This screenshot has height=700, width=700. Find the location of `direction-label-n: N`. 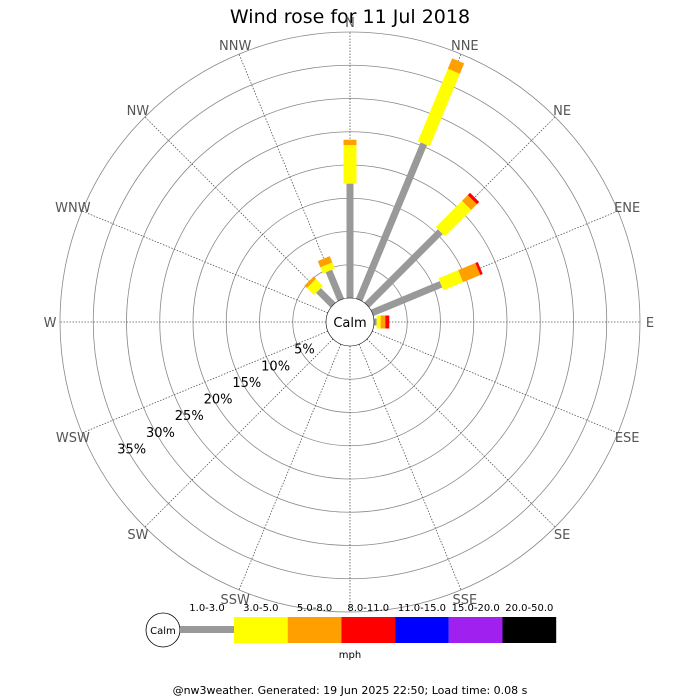

direction-label-n: N is located at coordinates (350, 23).